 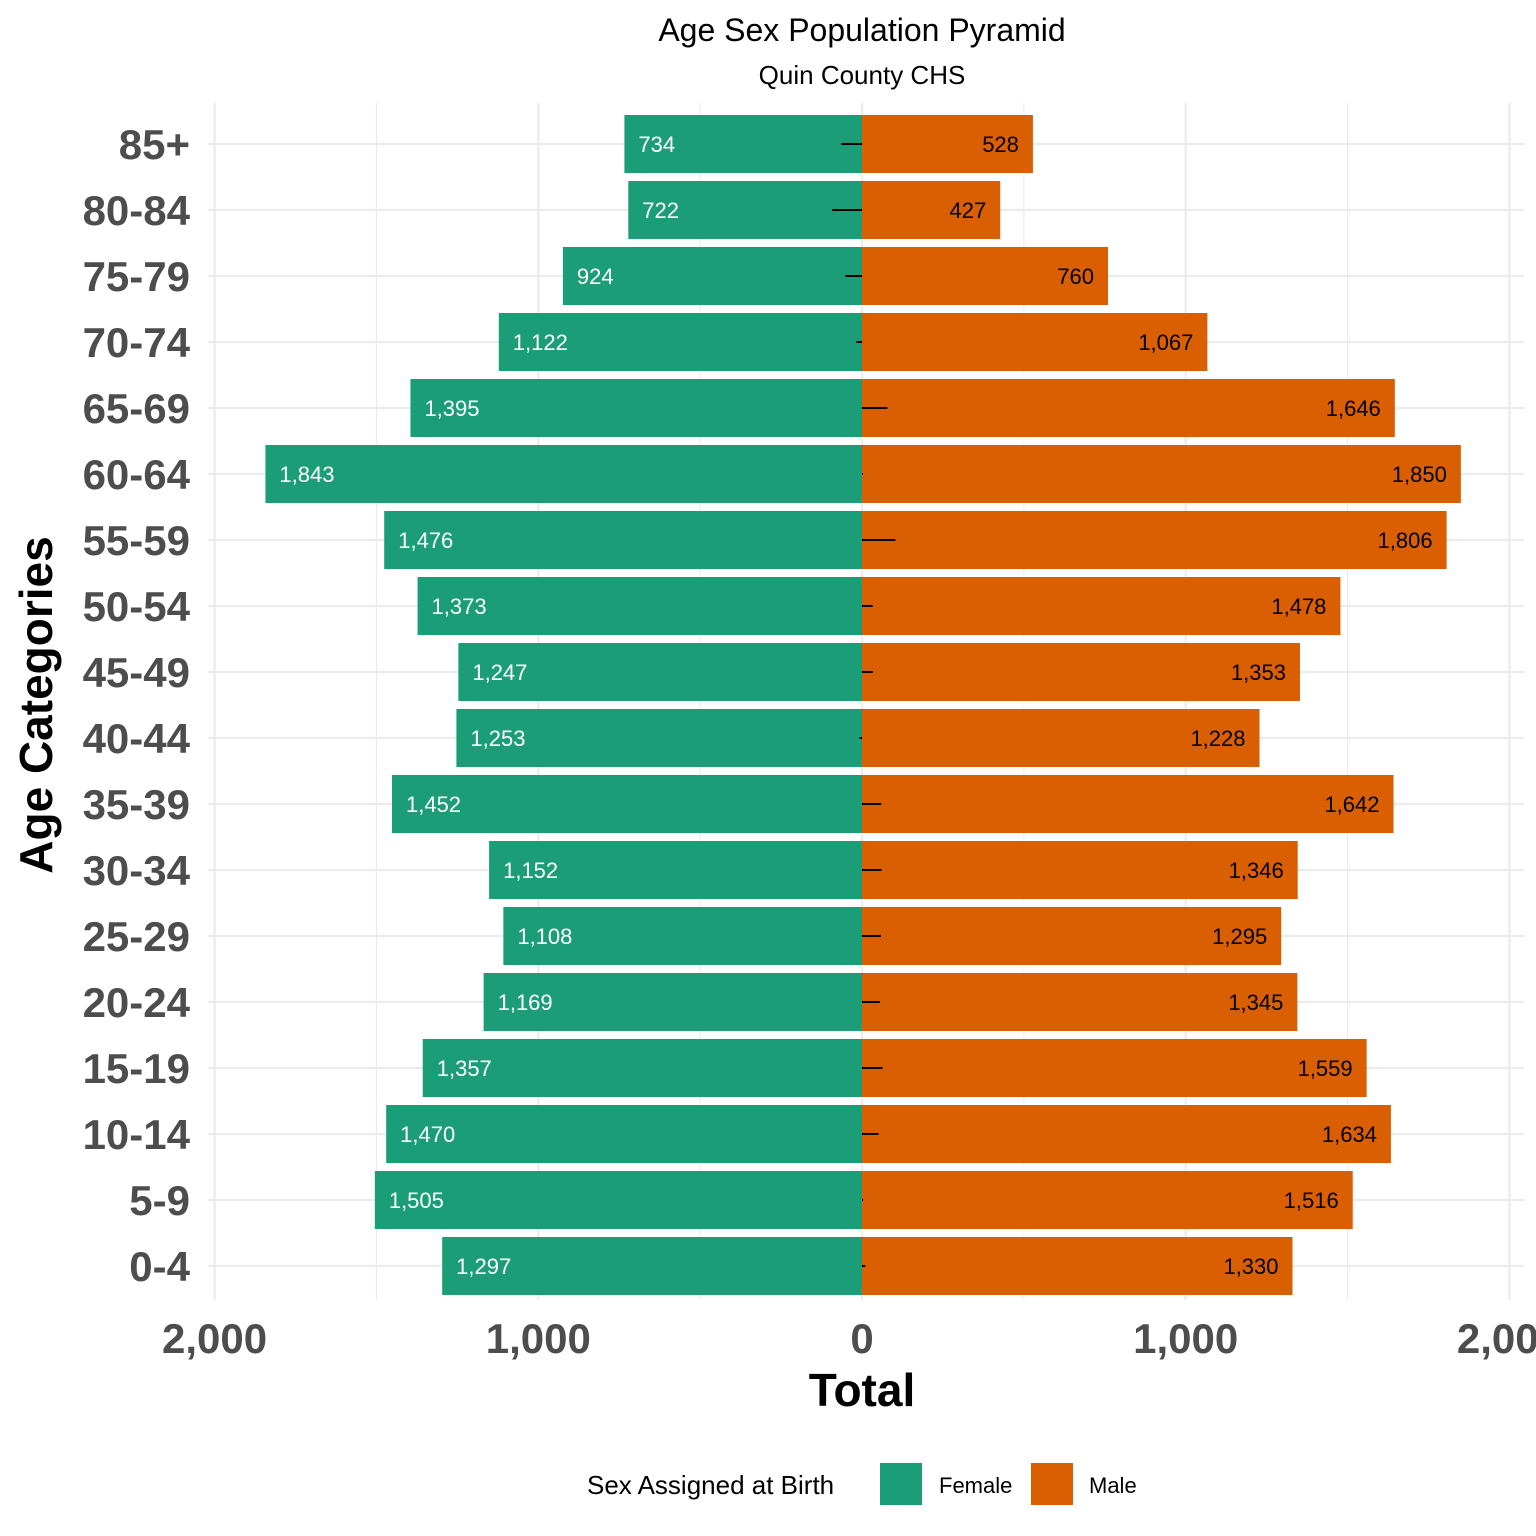 What do you see at coordinates (862, 1390) in the screenshot?
I see `x-axis-title: Total` at bounding box center [862, 1390].